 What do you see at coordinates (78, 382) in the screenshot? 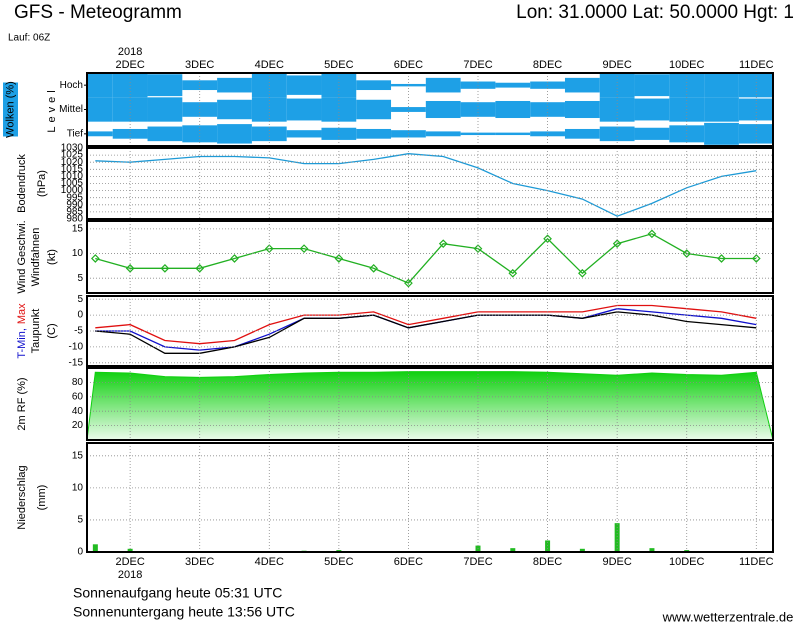
I see `y-tick-label: 80` at bounding box center [78, 382].